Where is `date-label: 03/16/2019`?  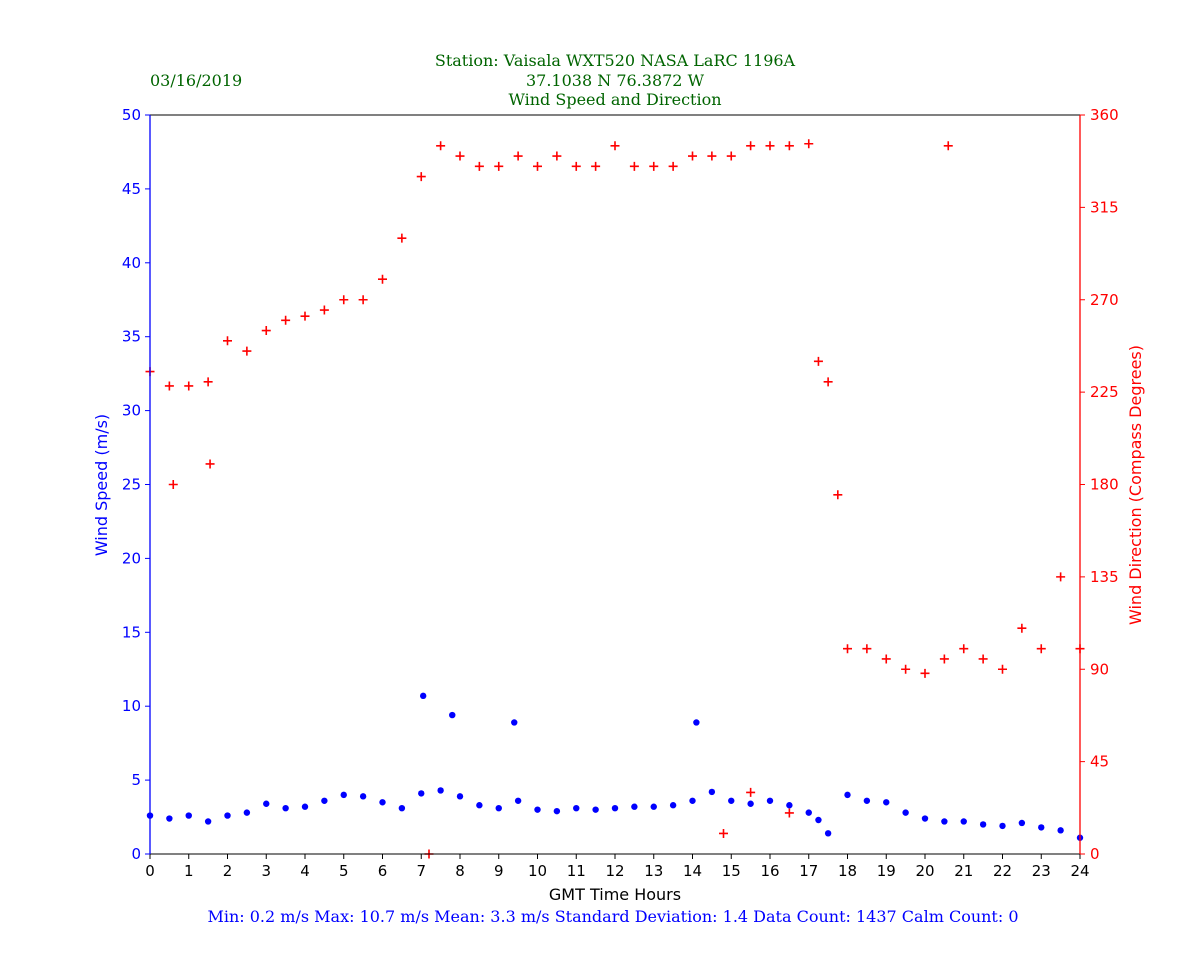
date-label: 03/16/2019 is located at coordinates (196, 80).